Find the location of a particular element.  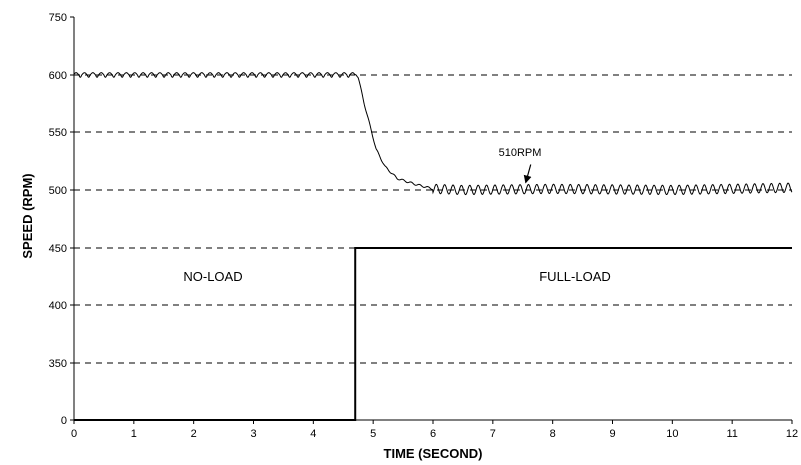

x-axis-title: TIME (SECOND) is located at coordinates (433, 453).